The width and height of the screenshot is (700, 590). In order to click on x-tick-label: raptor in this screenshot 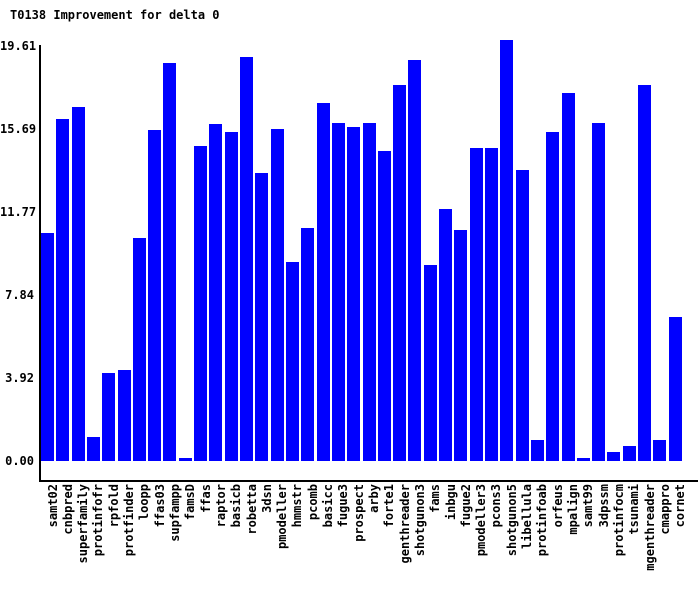, I will do `click(221, 506)`.